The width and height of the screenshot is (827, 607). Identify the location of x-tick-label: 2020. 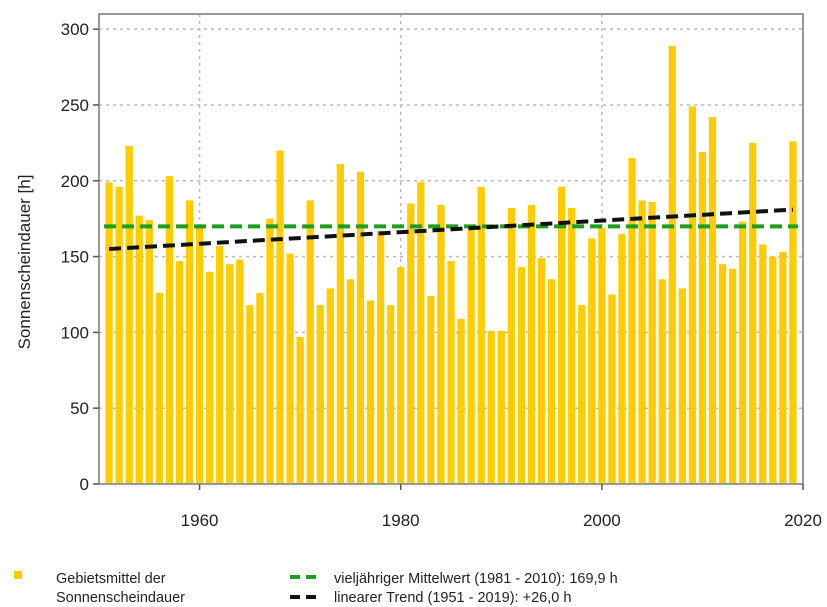
(803, 520).